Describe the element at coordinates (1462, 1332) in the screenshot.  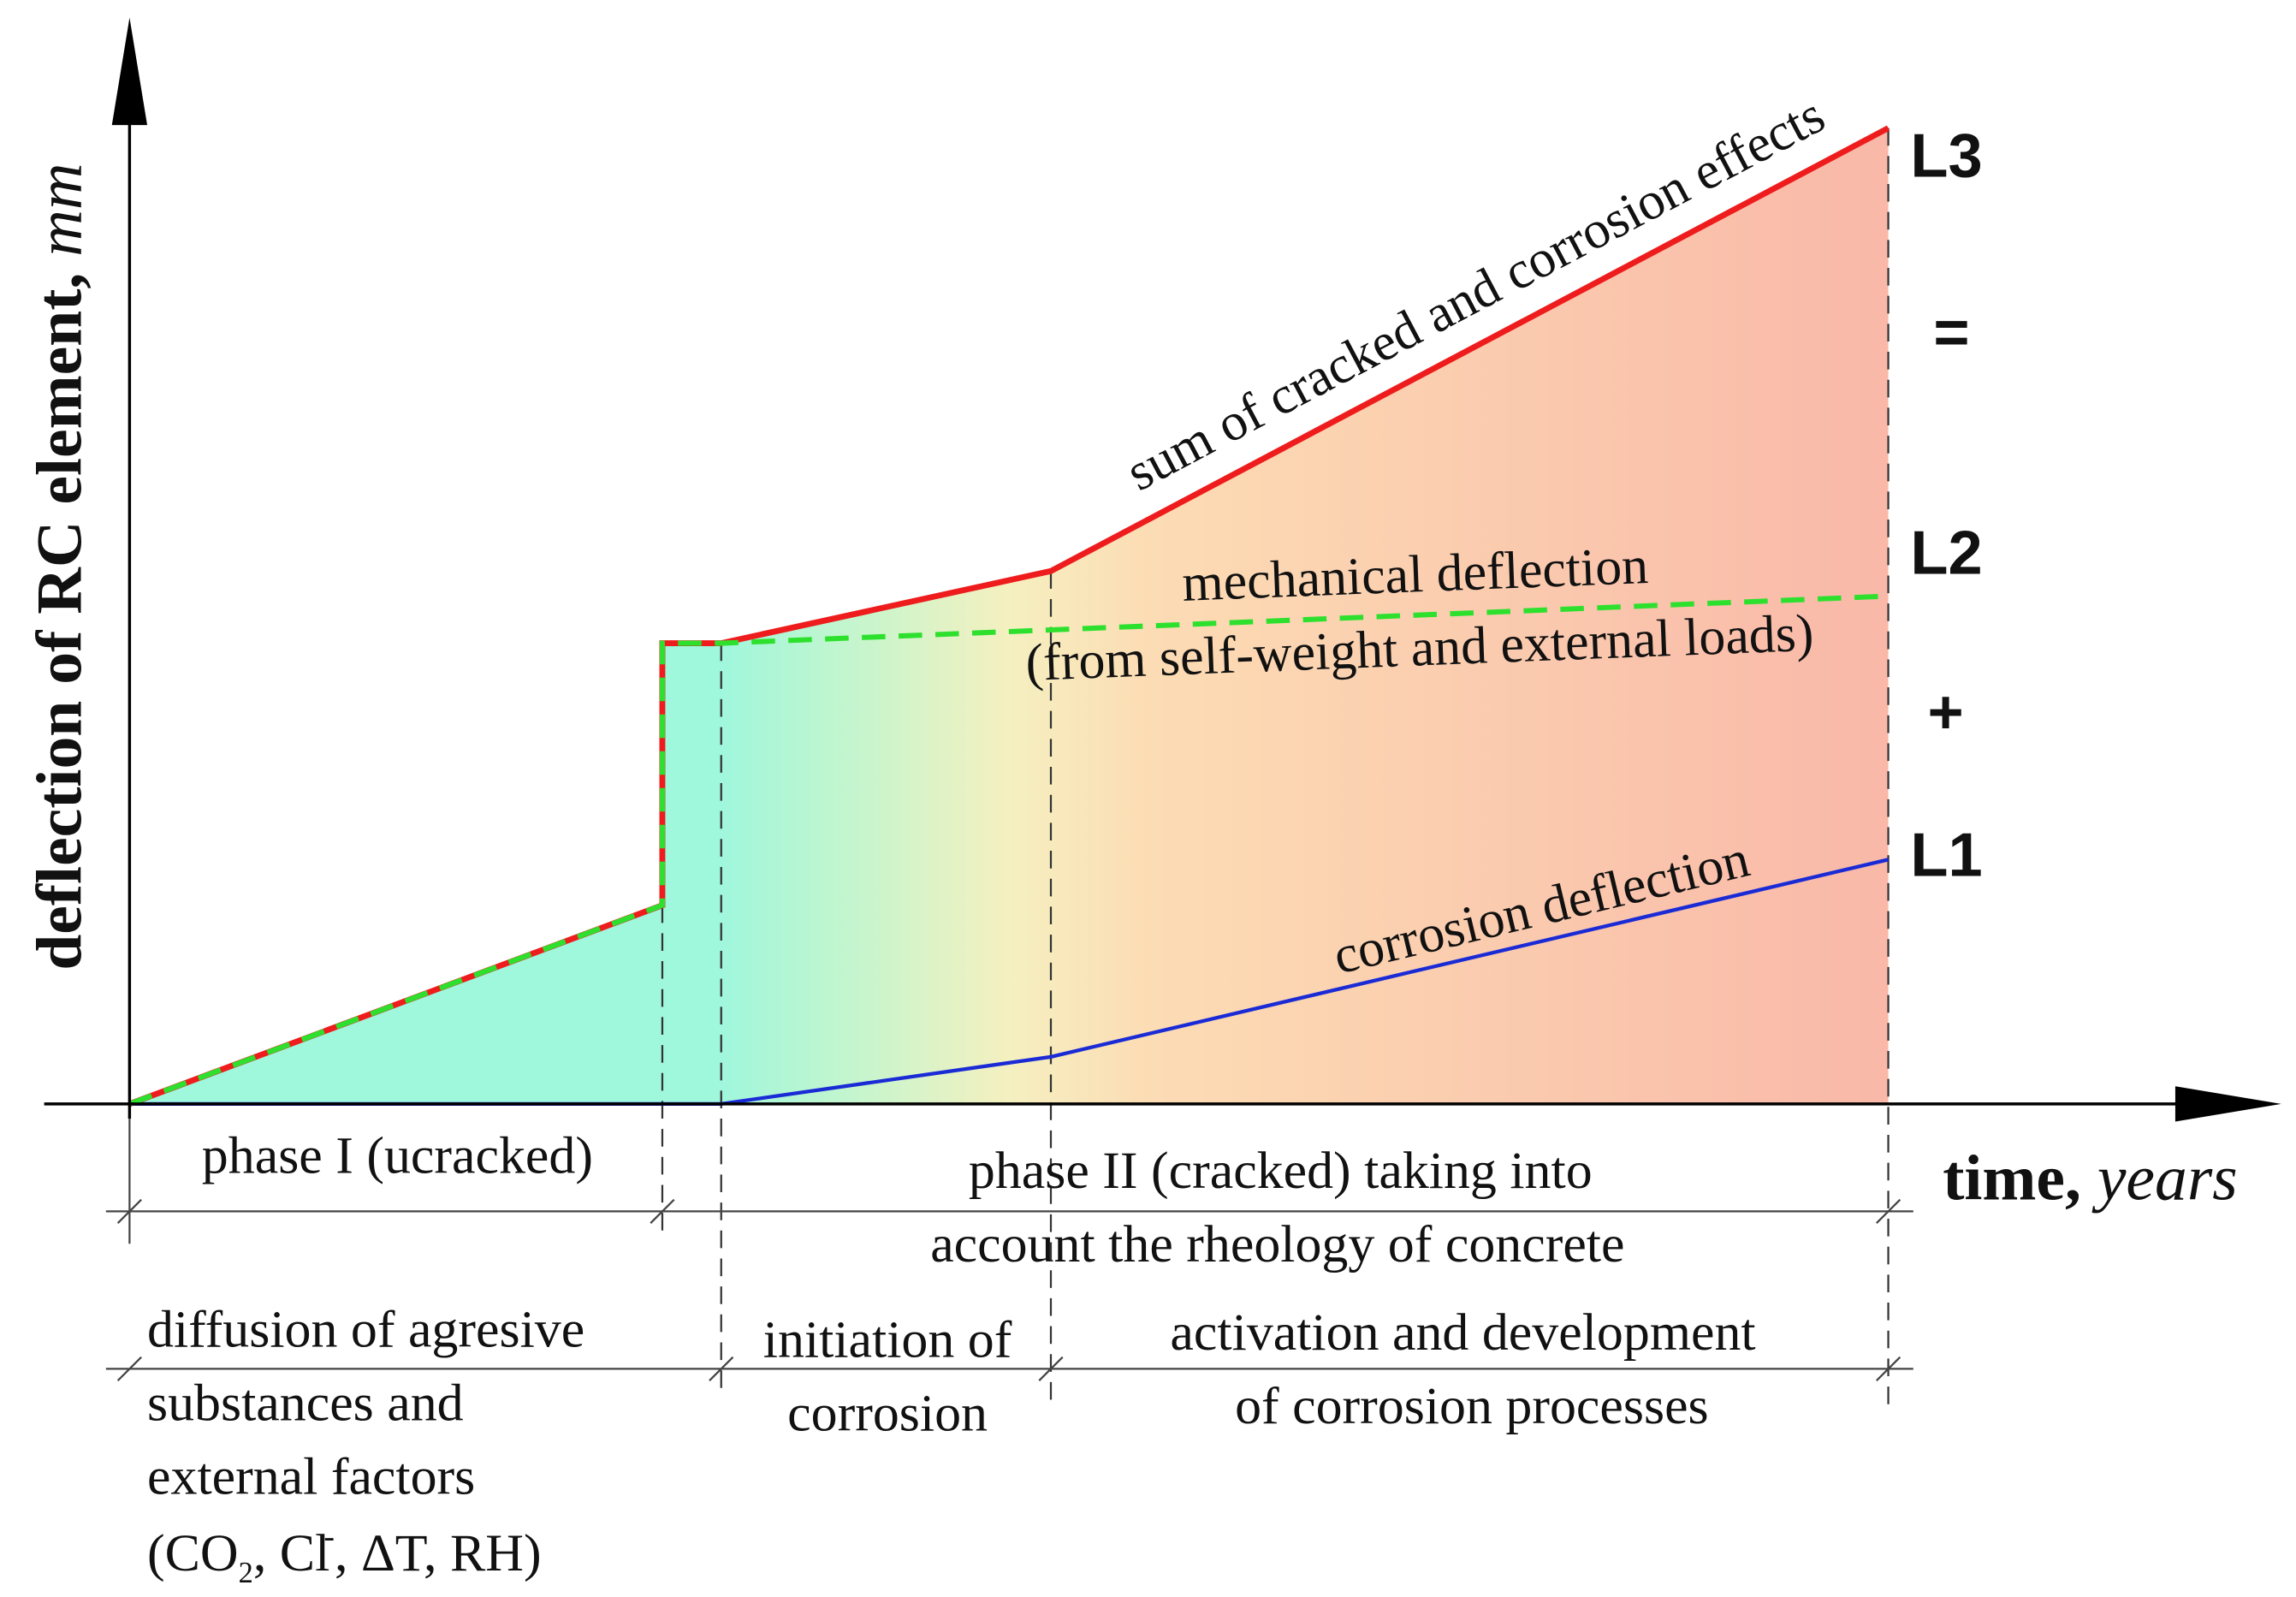
I see `stage-label: activation and development` at that location.